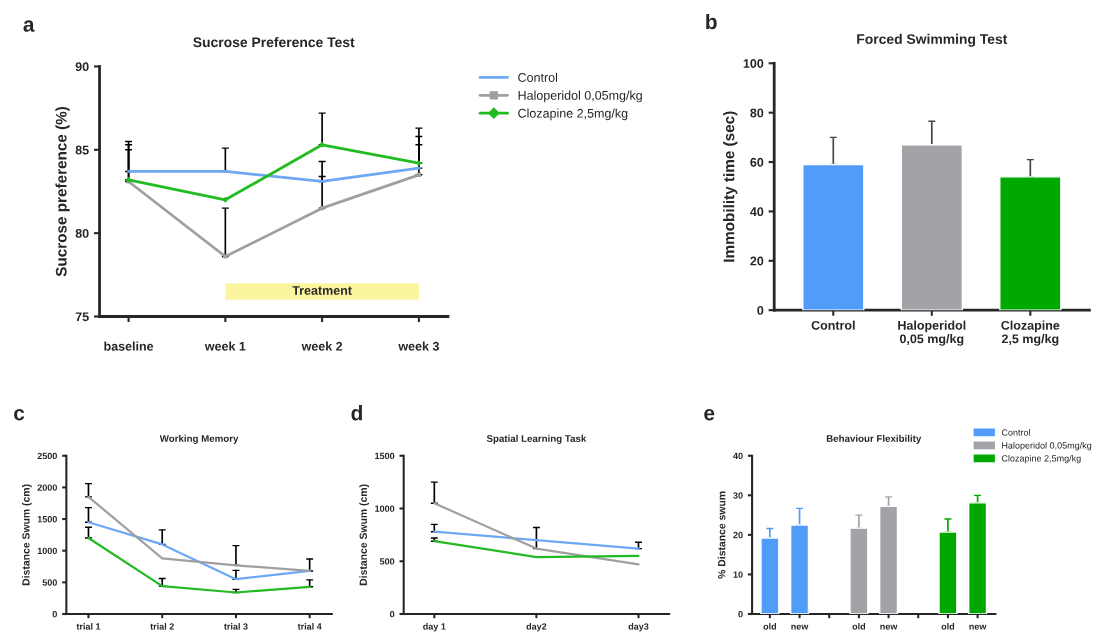 This screenshot has height=633, width=1106. What do you see at coordinates (309, 626) in the screenshot?
I see `x-tick-label: trial 4` at bounding box center [309, 626].